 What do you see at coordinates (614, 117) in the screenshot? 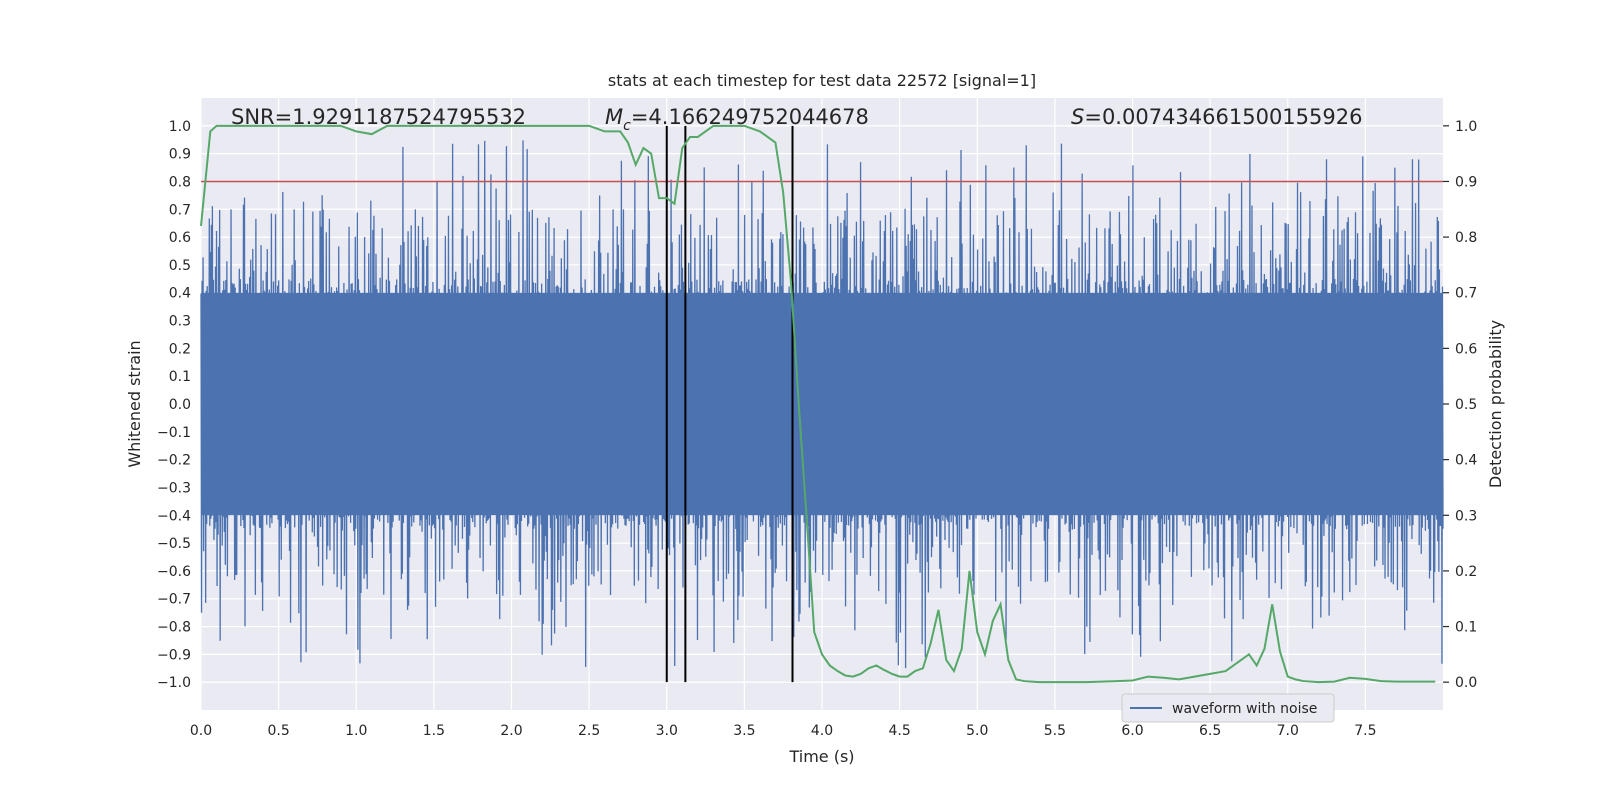
I see `chirp-mass-symbol: M` at bounding box center [614, 117].